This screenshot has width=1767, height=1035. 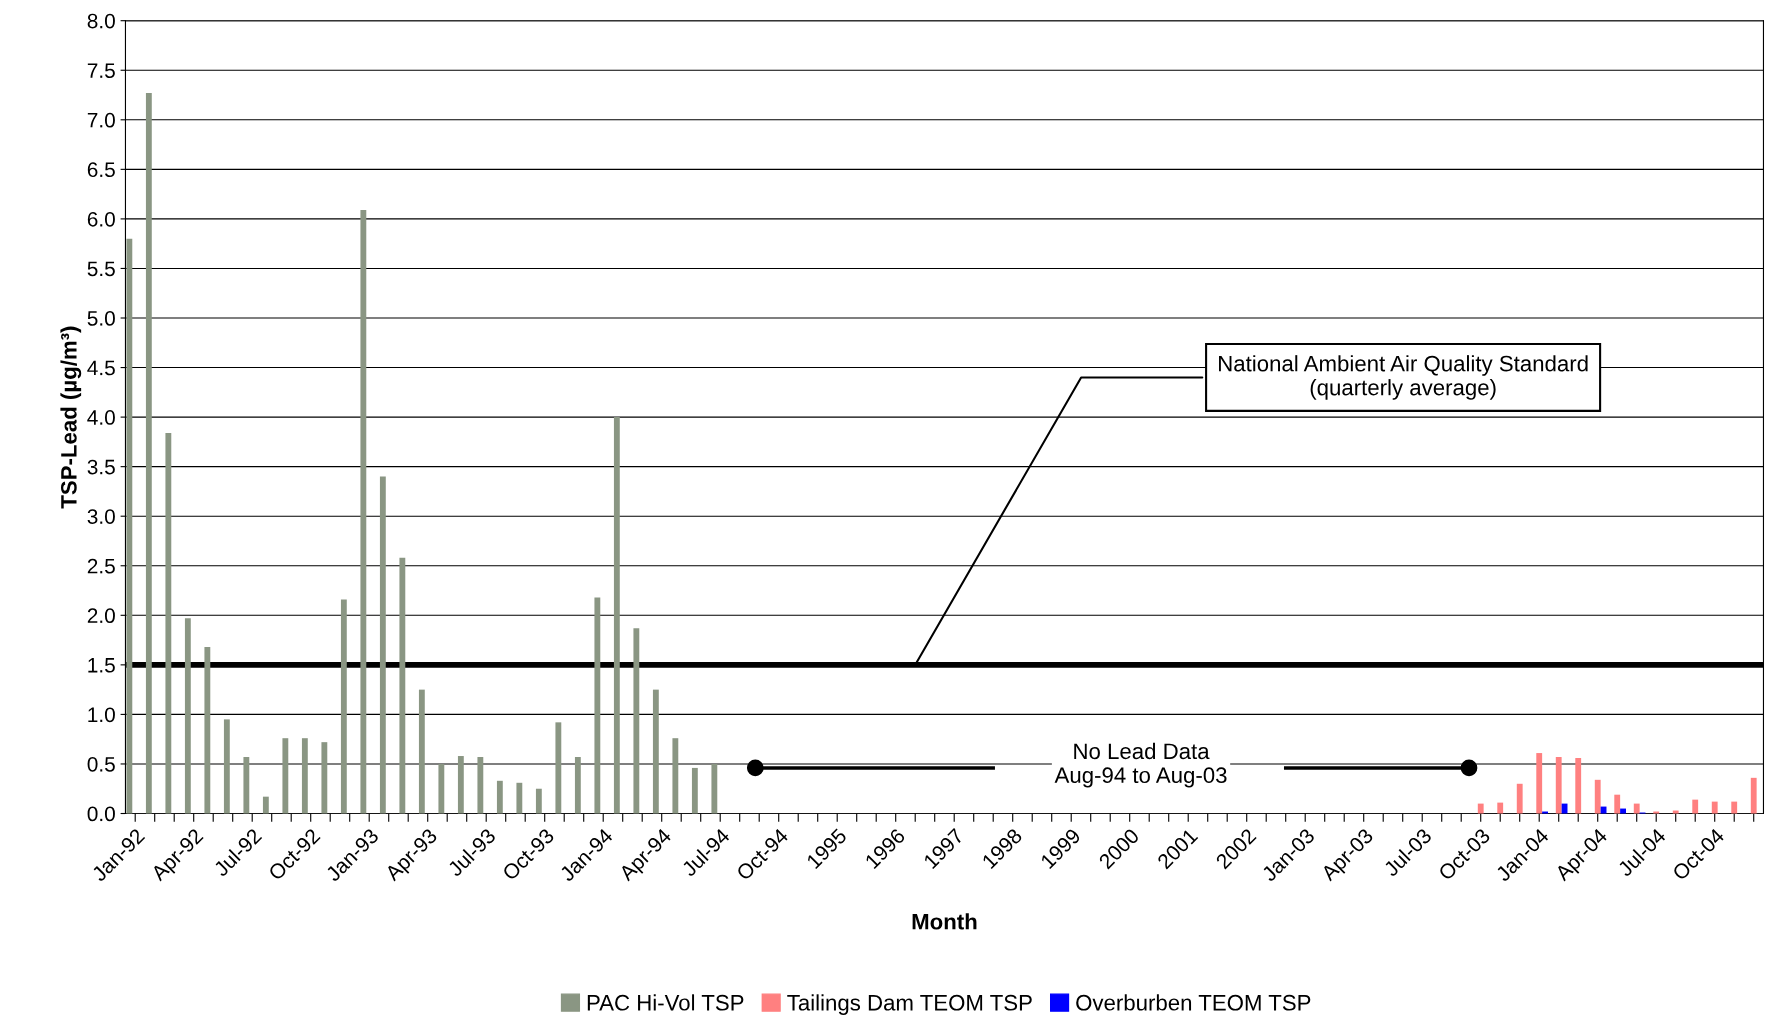 What do you see at coordinates (101, 318) in the screenshot?
I see `y-tick-label: 5.0` at bounding box center [101, 318].